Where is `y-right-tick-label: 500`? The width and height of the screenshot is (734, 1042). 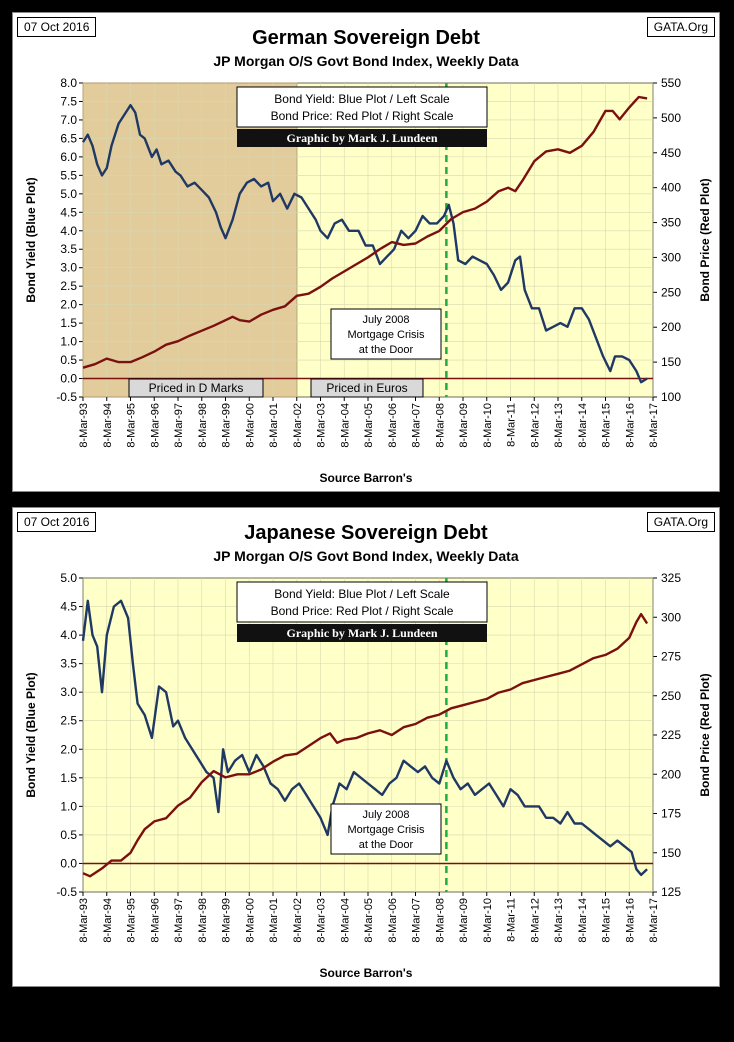
y-right-tick-label: 500 is located at coordinates (671, 118).